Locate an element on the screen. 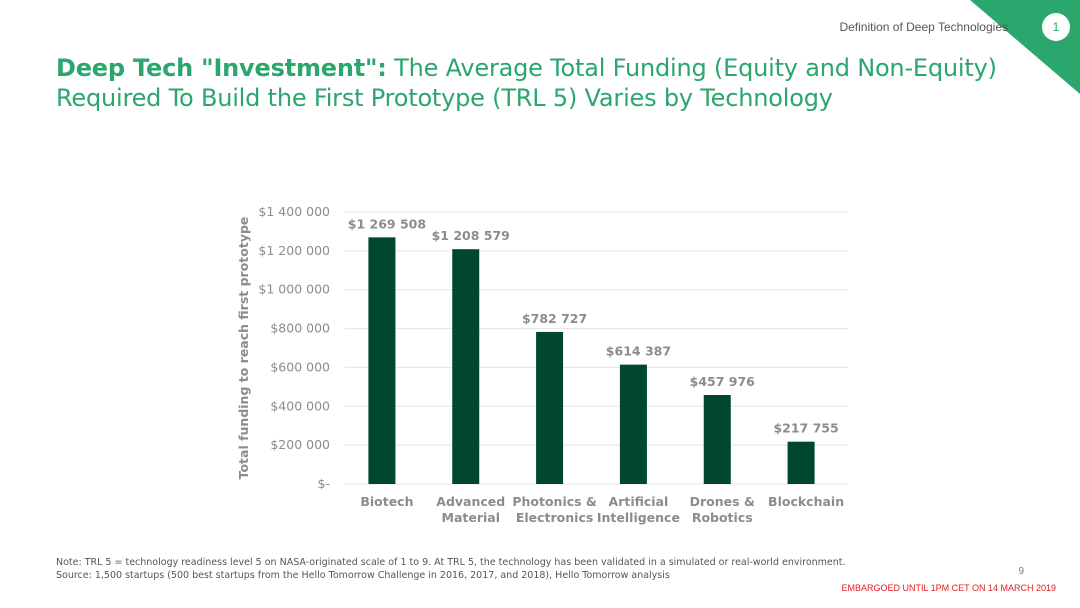 The image size is (1080, 608). x-tick-label: Advanced is located at coordinates (470, 501).